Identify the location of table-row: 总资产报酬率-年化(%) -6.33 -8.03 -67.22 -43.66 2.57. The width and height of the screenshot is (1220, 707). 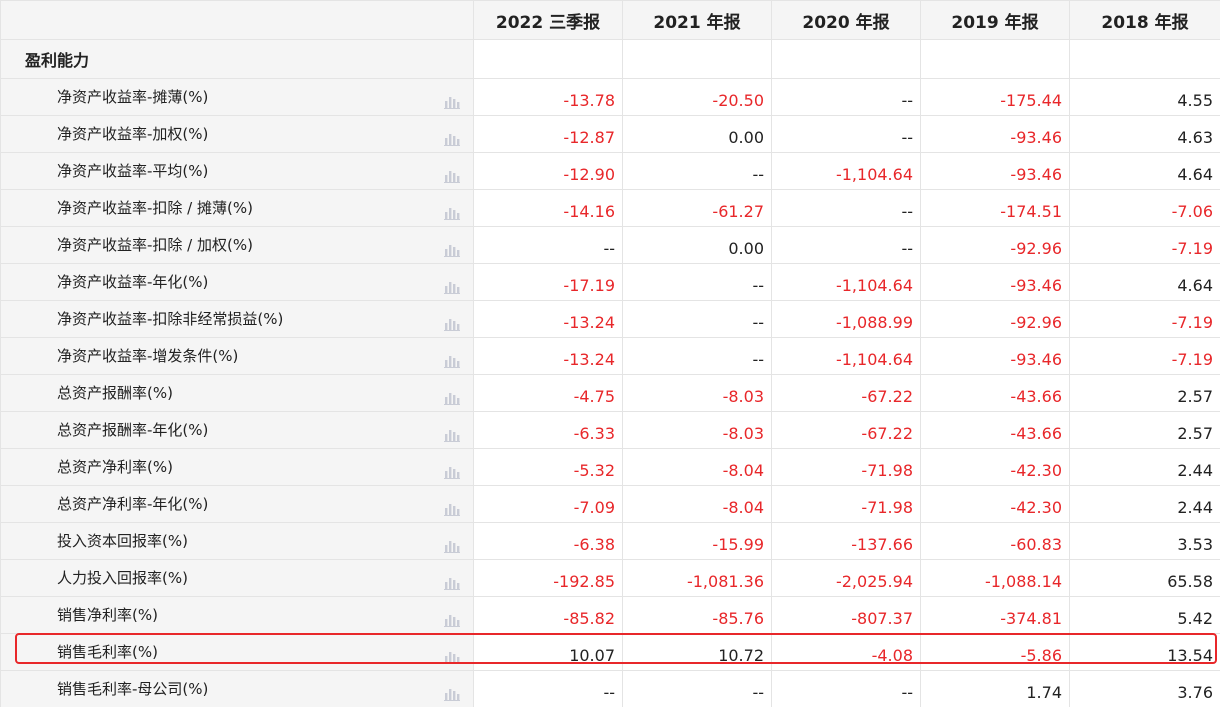
(610, 430).